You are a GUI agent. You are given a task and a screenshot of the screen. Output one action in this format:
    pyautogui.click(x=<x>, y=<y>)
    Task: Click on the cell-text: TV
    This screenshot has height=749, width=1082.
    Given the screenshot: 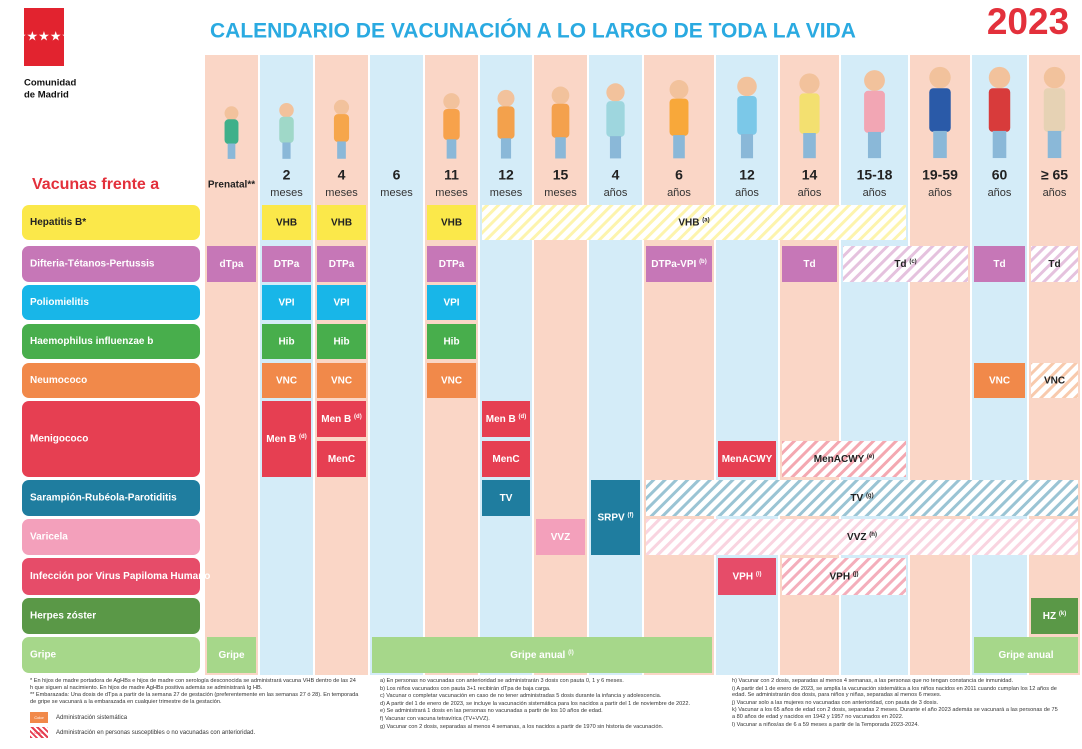 What is the action you would take?
    pyautogui.click(x=506, y=498)
    